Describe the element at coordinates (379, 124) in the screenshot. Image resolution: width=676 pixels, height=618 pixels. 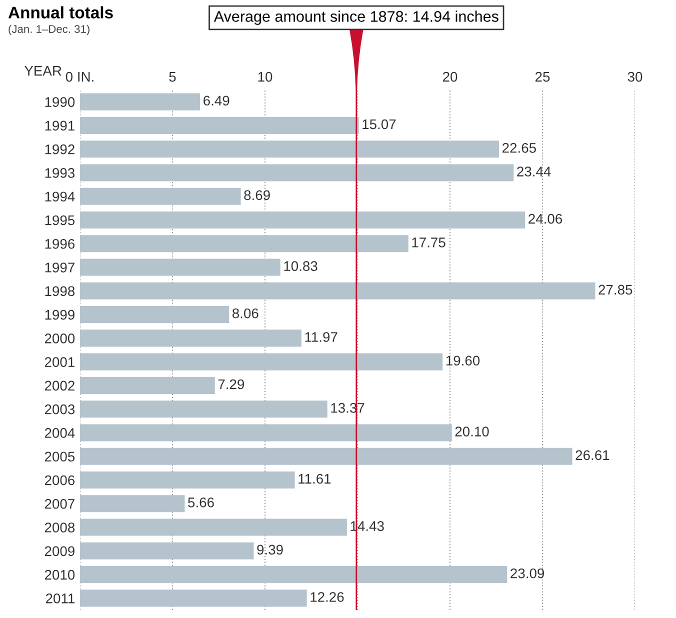
I see `data-label: 15.07` at that location.